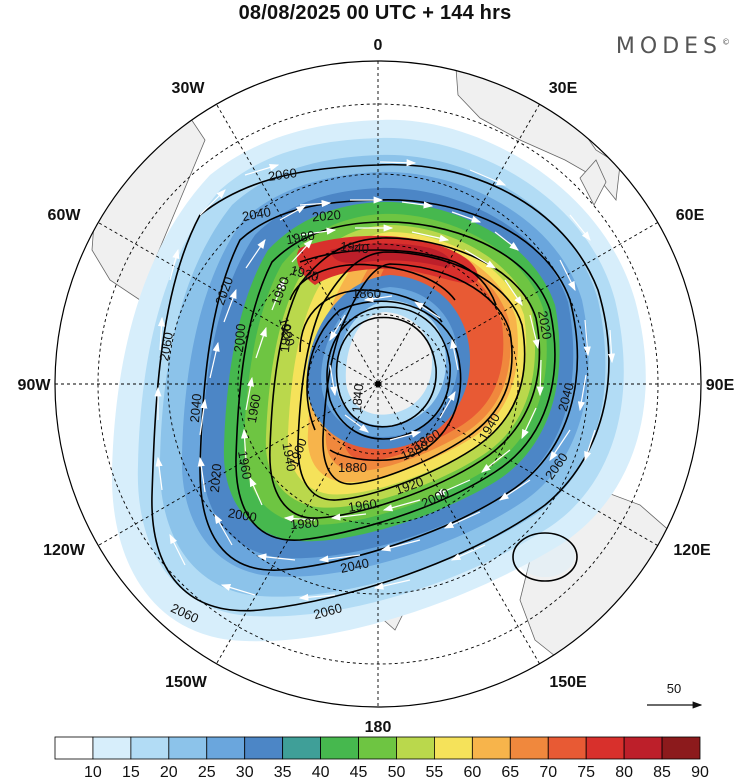 The image size is (750, 782). I want to click on lon-label-0: 0, so click(378, 45).